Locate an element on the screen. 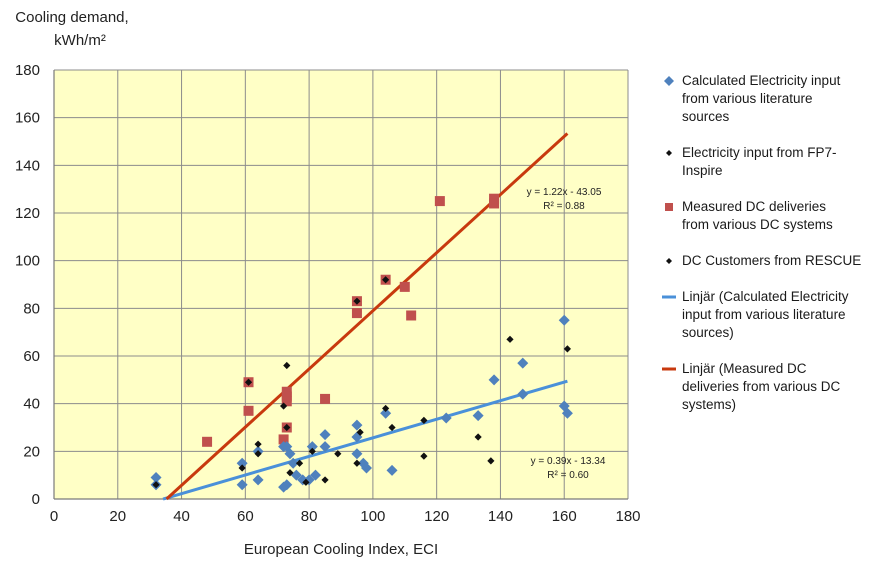 The height and width of the screenshot is (563, 877). x-tick-label: 20 is located at coordinates (117, 516).